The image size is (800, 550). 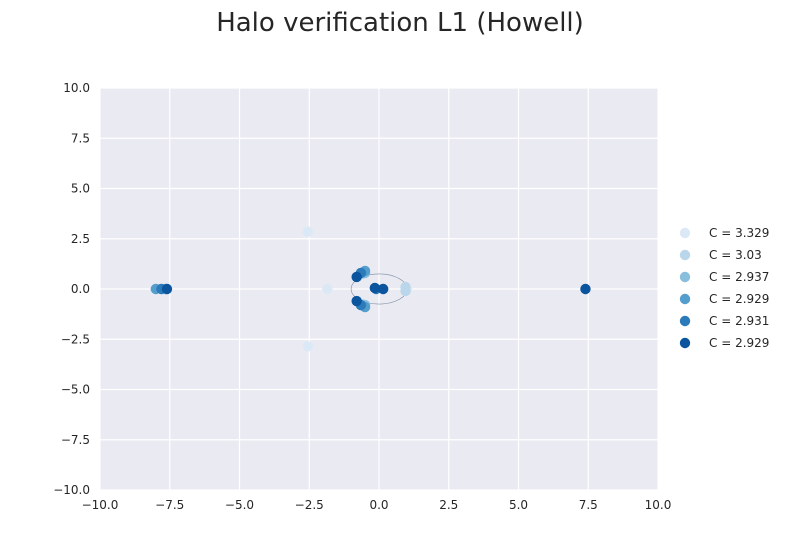 I want to click on y-ticks: 10.0 7.5 5.0 2.5 0.0 −2.5 −5.0 −7.5 −10.0, so click(x=71, y=289).